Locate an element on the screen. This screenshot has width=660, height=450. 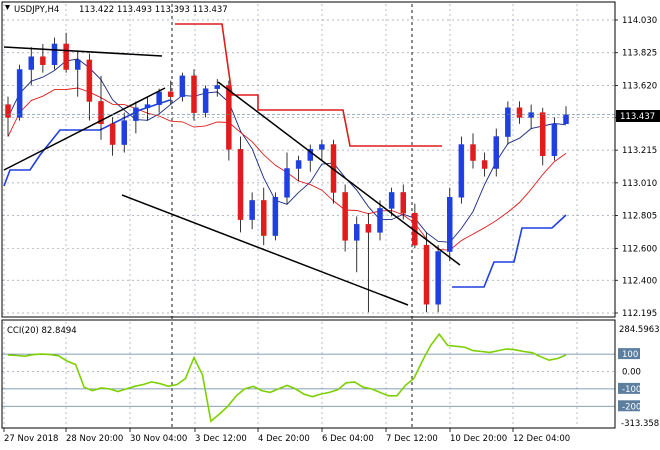
price-tick-label: 112.805 is located at coordinates (639, 217).